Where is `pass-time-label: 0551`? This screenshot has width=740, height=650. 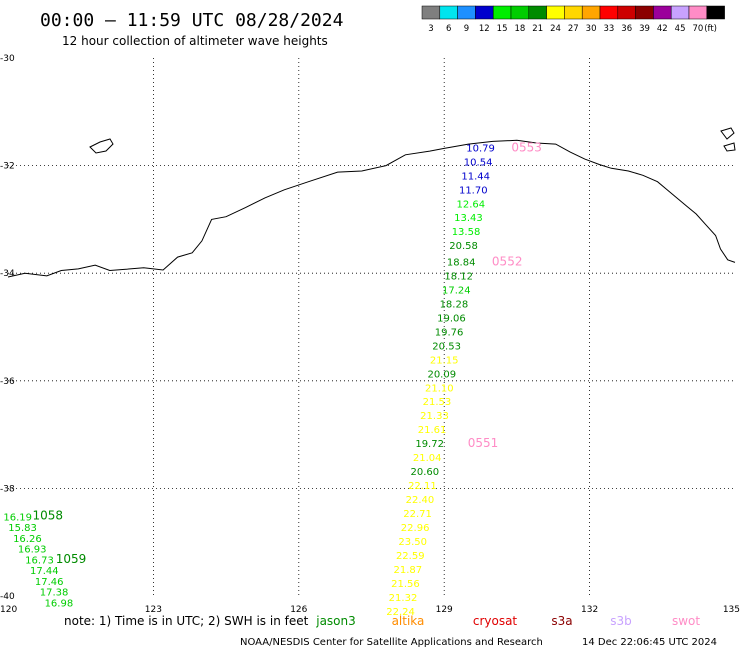 pass-time-label: 0551 is located at coordinates (483, 443).